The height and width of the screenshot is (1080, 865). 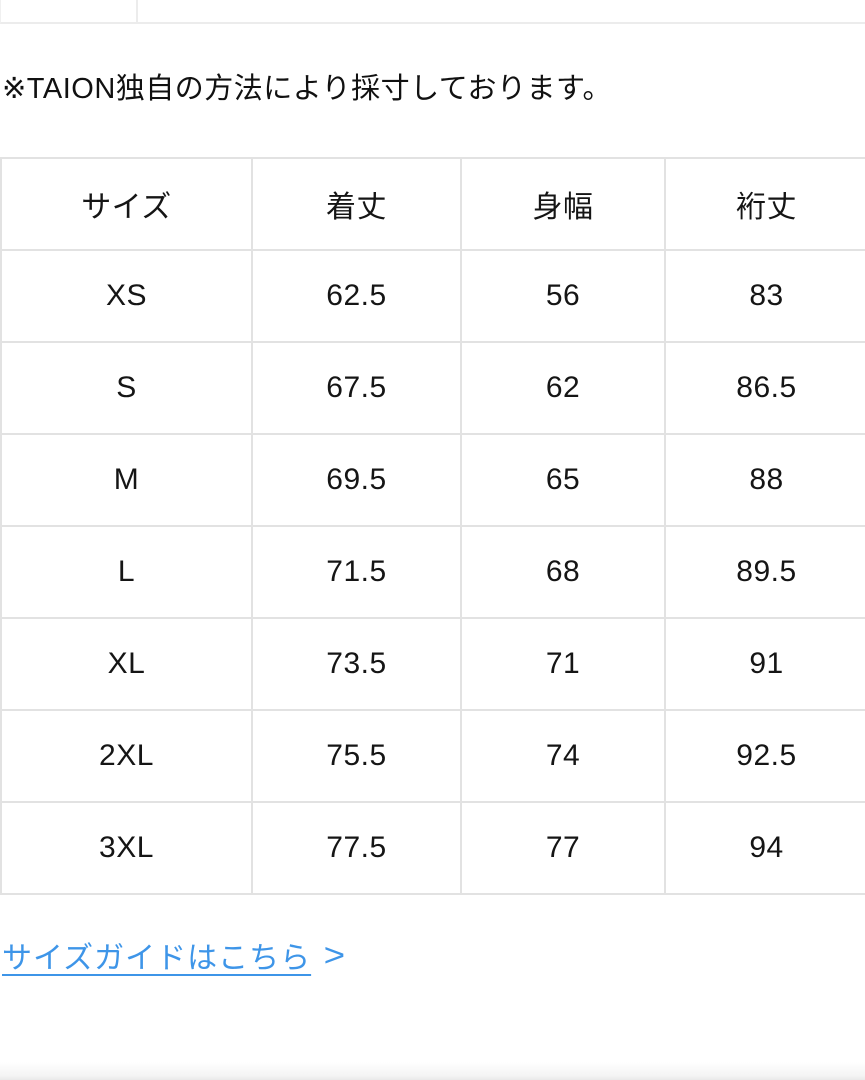 What do you see at coordinates (356, 572) in the screenshot?
I see `value-cell: 71.5` at bounding box center [356, 572].